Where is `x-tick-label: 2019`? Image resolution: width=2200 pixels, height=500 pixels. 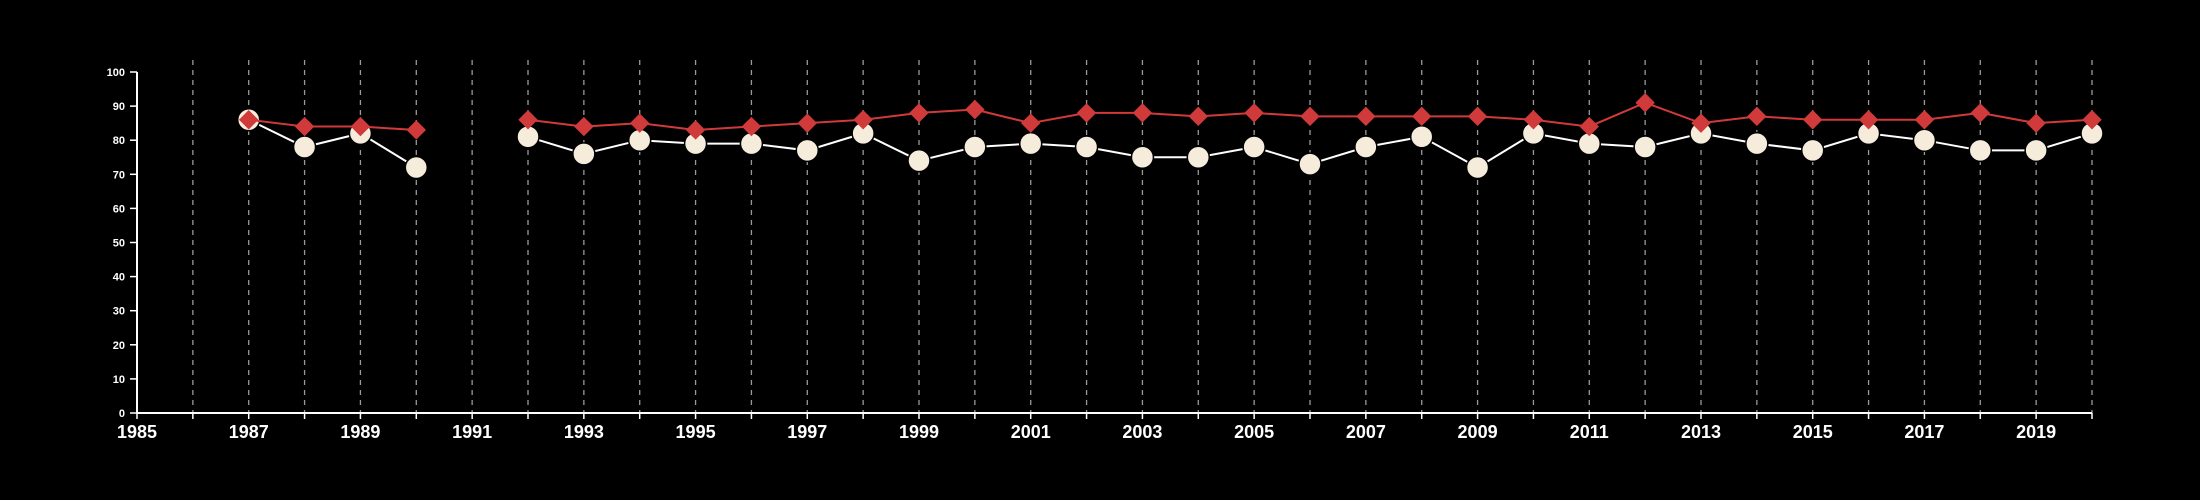 x-tick-label: 2019 is located at coordinates (2036, 432).